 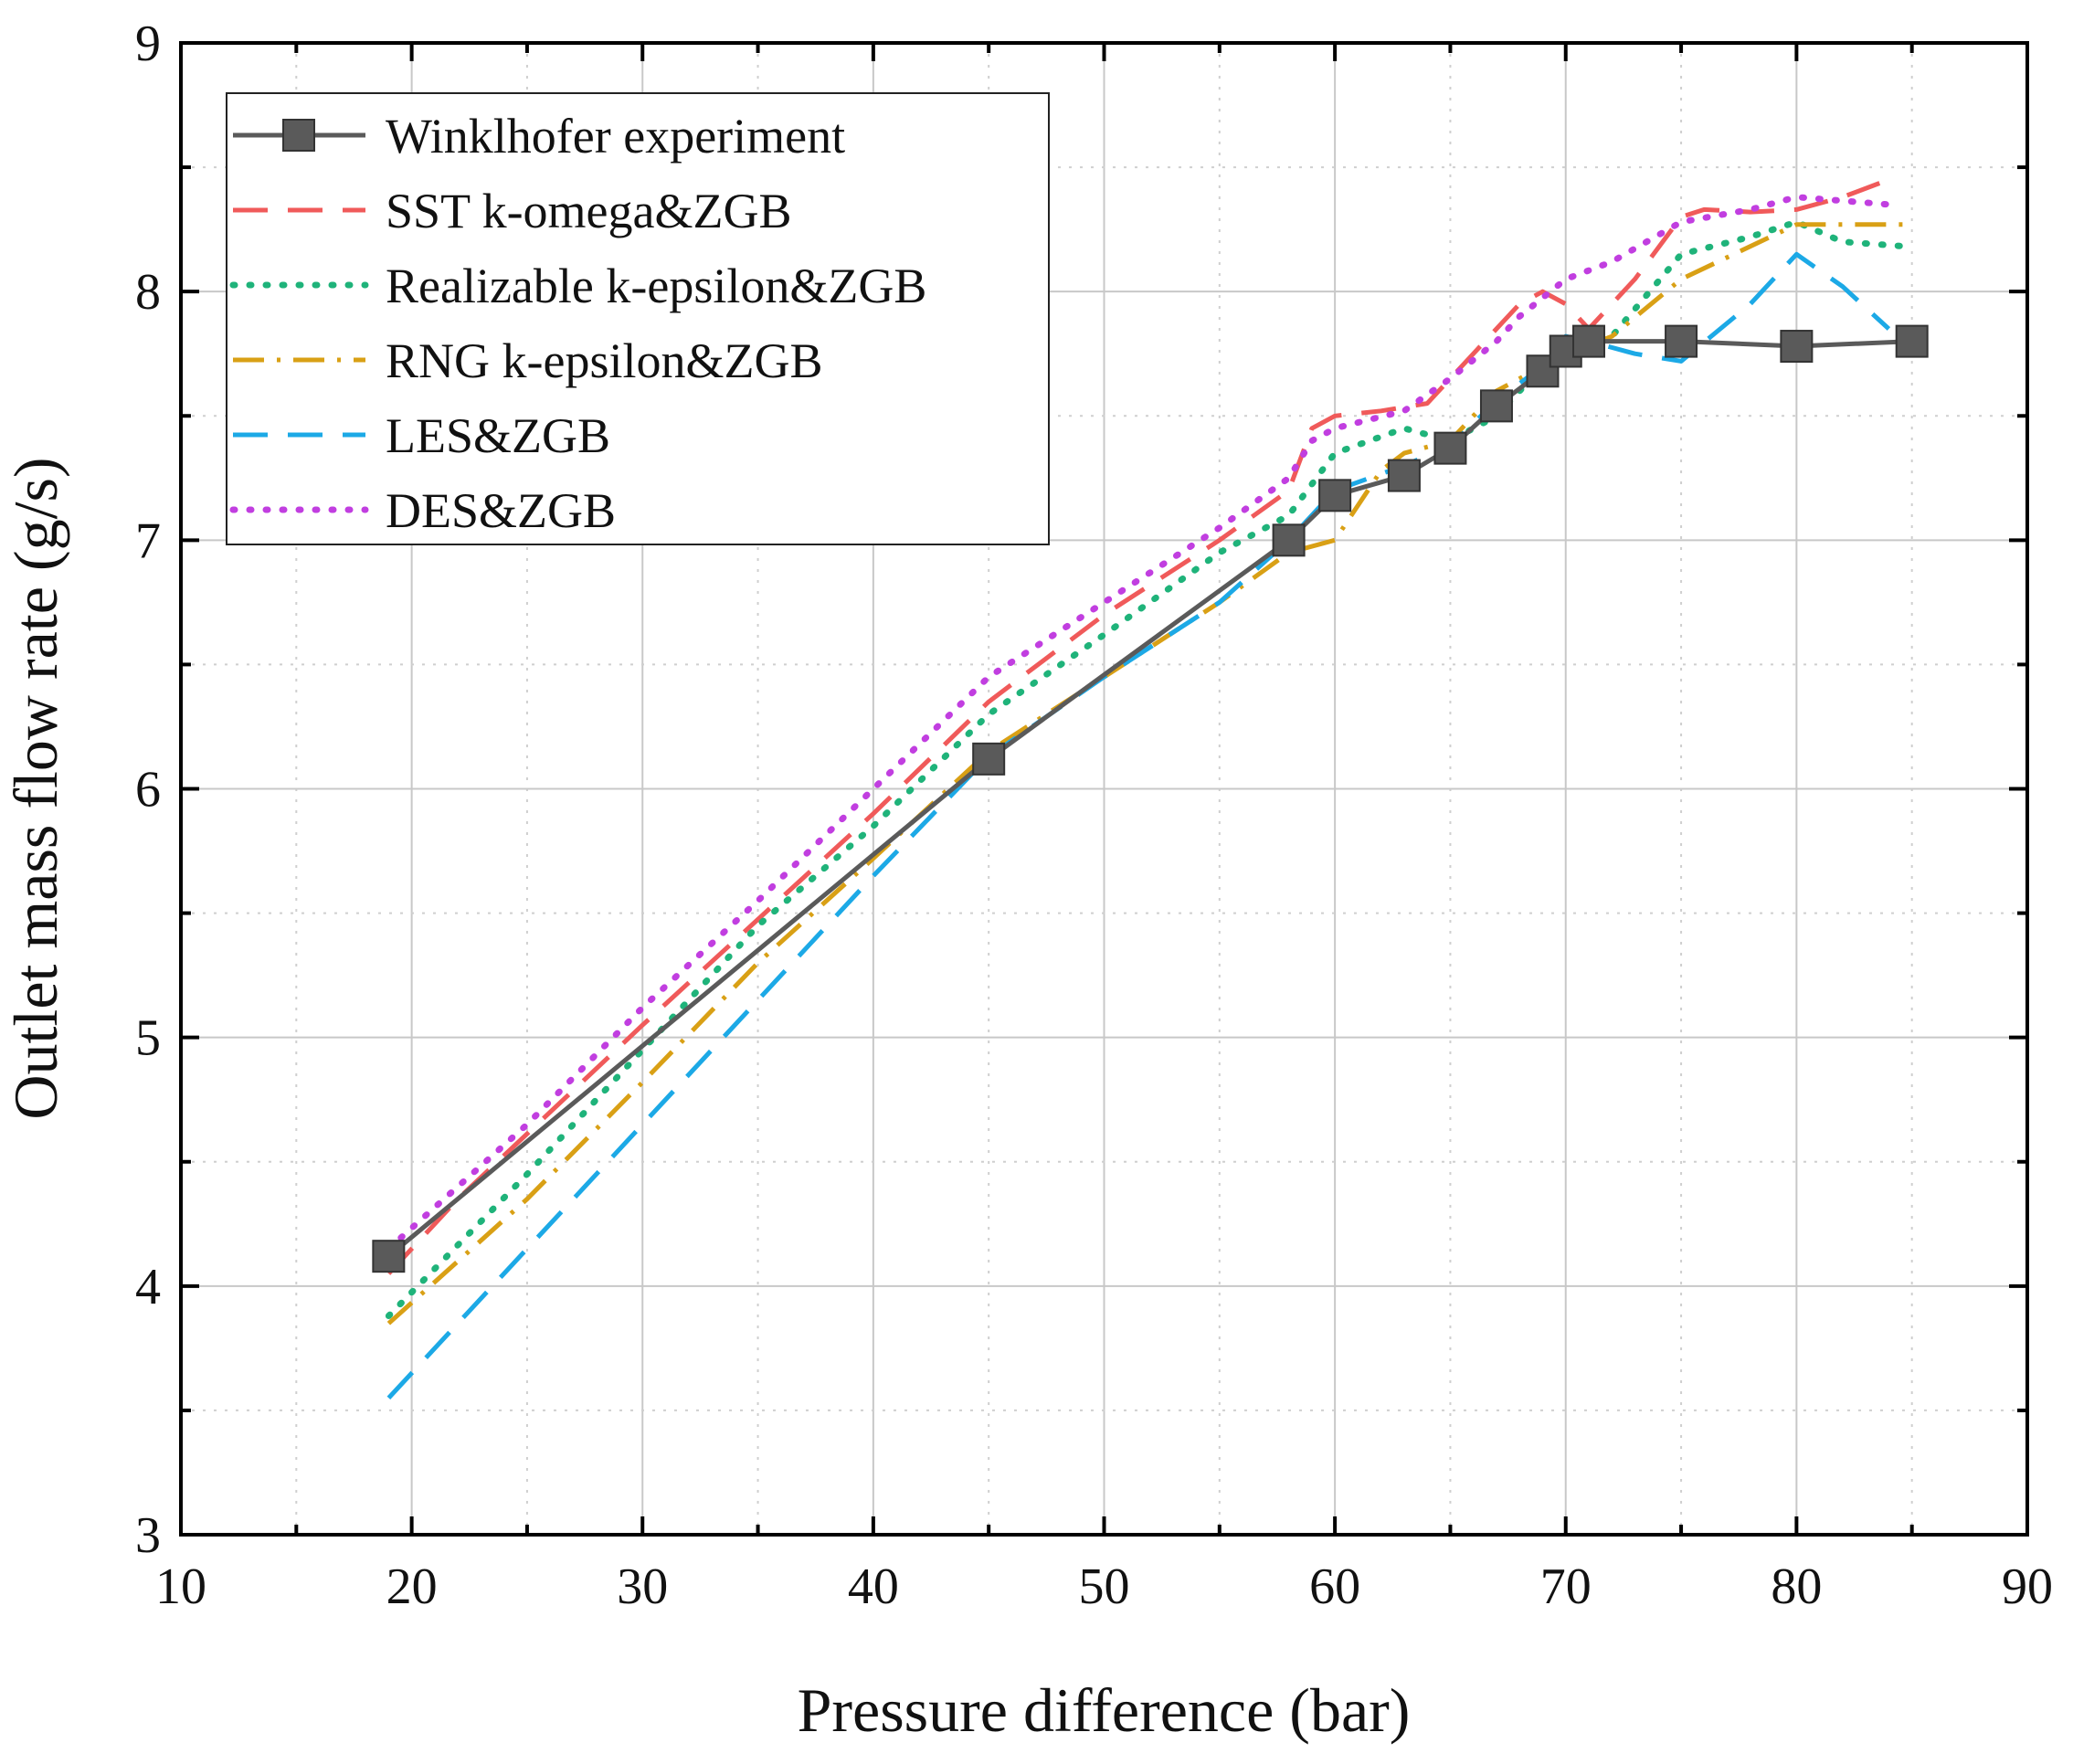 What do you see at coordinates (298, 135) in the screenshot?
I see `legend-marker` at bounding box center [298, 135].